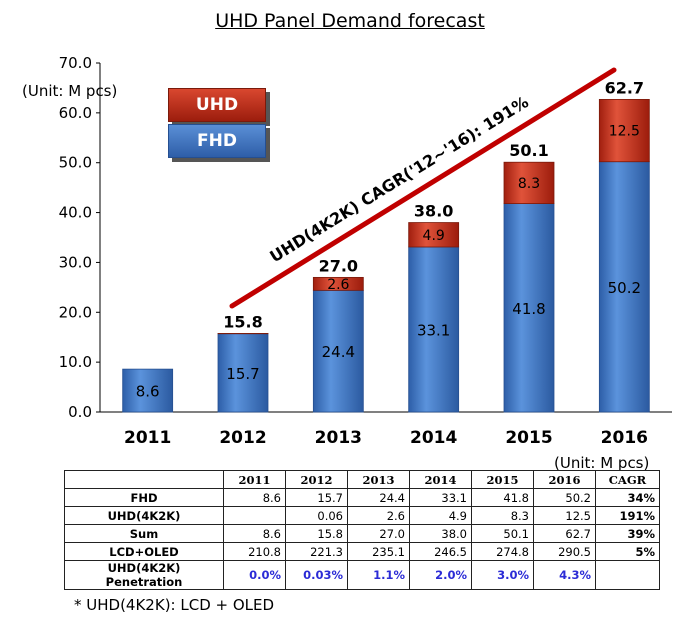  What do you see at coordinates (242, 438) in the screenshot?
I see `x-tick-label: 2012` at bounding box center [242, 438].